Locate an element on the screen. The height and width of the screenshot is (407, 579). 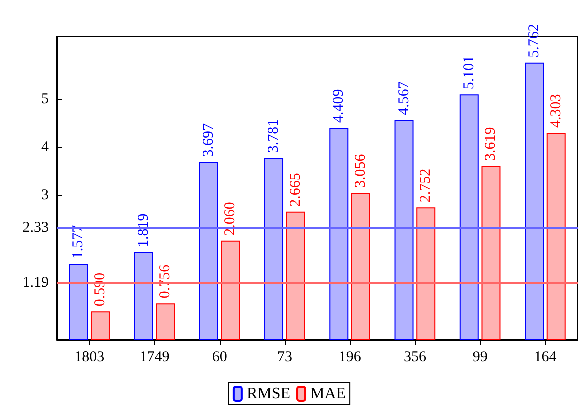
data-label: 3.619 is located at coordinates (491, 144).